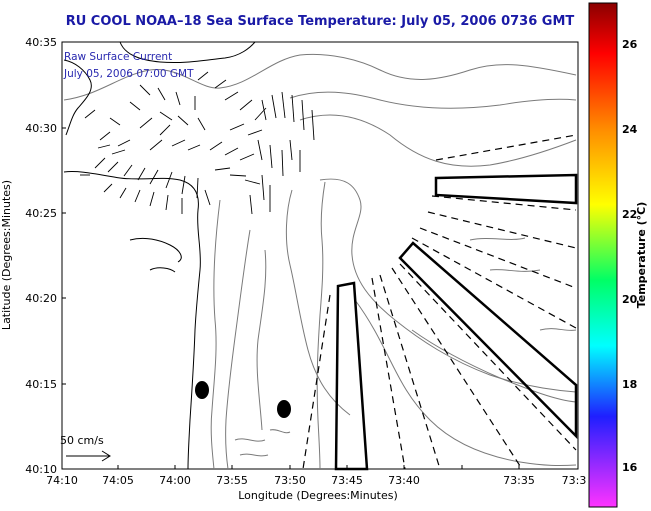  Describe the element at coordinates (630, 467) in the screenshot. I see `colorbar-tick-label: 16` at that location.